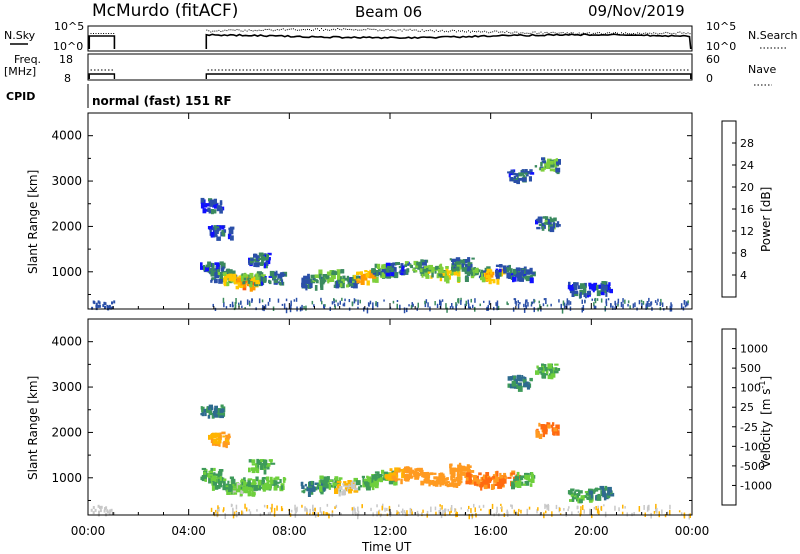  Describe the element at coordinates (743, 253) in the screenshot. I see `colorbar-tick-label: 8` at that location.